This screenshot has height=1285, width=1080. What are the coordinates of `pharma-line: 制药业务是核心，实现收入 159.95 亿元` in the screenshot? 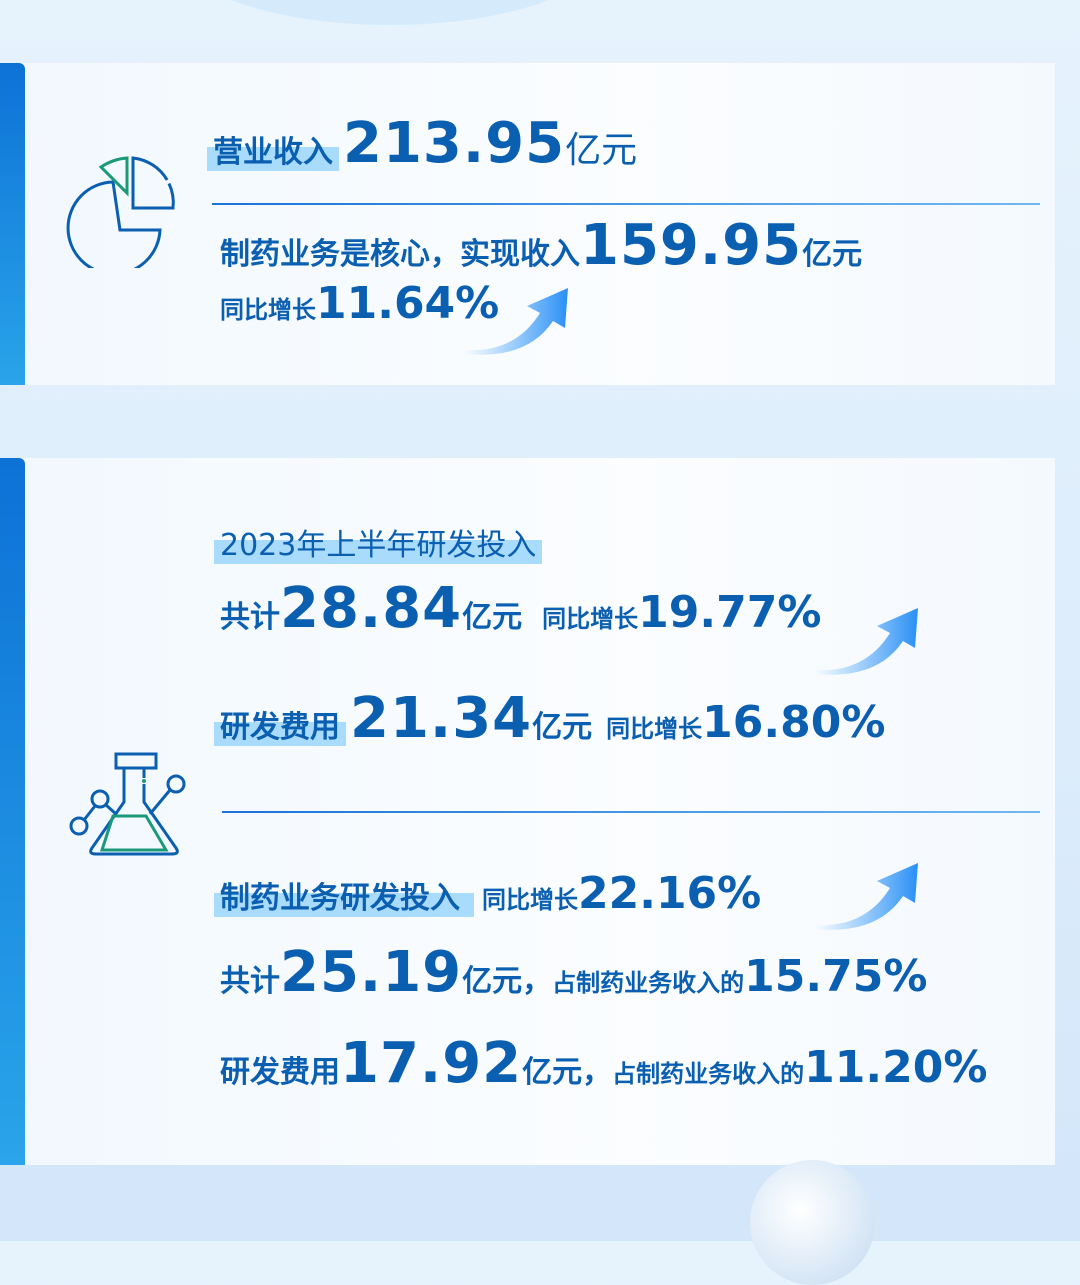 It's located at (541, 245).